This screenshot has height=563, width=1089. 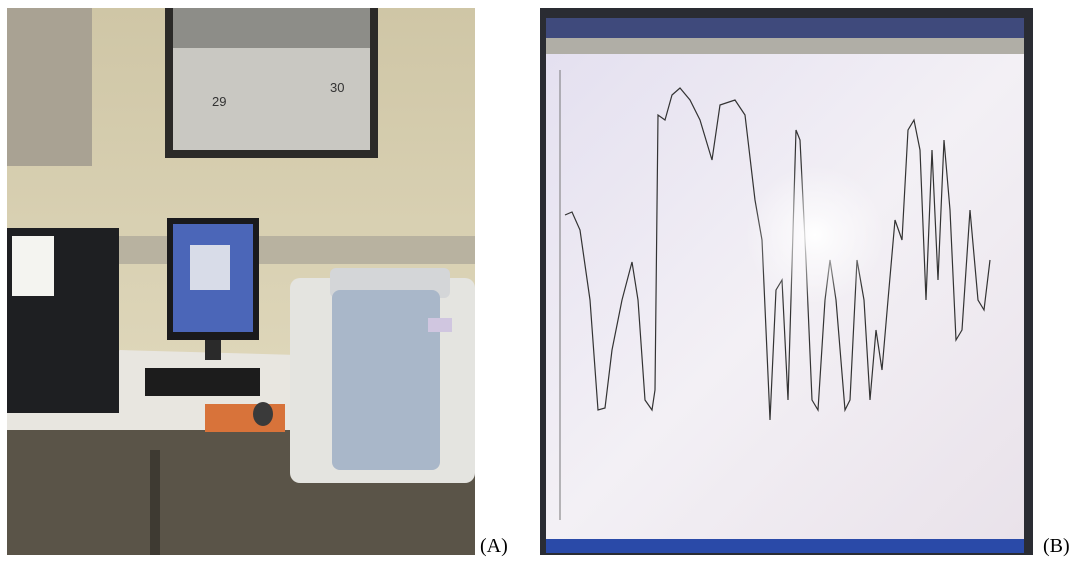 What do you see at coordinates (1056, 546) in the screenshot?
I see `panel-label: (B)` at bounding box center [1056, 546].